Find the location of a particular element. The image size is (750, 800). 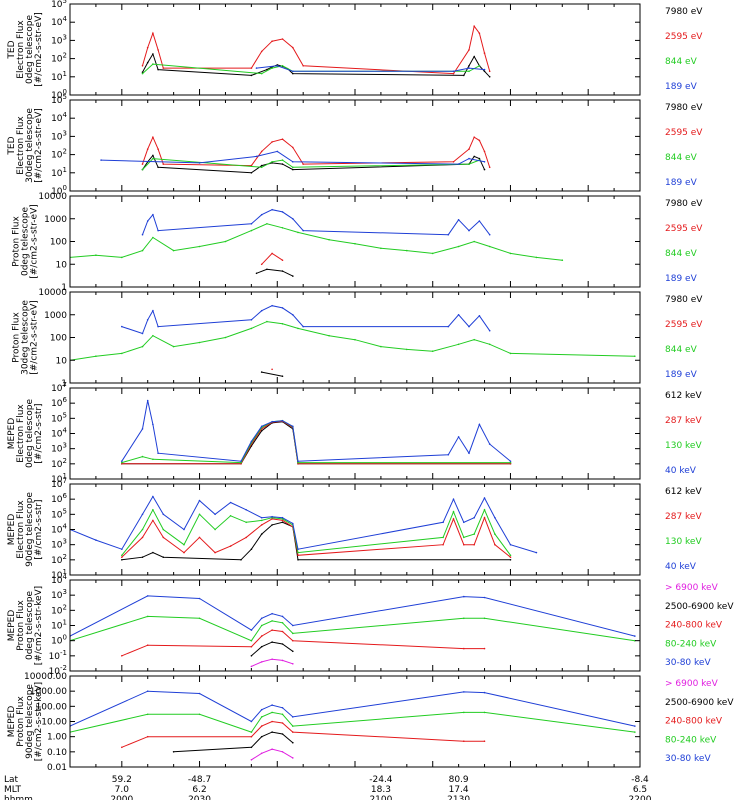

footer-lat-value: 80.9 is located at coordinates (459, 780).